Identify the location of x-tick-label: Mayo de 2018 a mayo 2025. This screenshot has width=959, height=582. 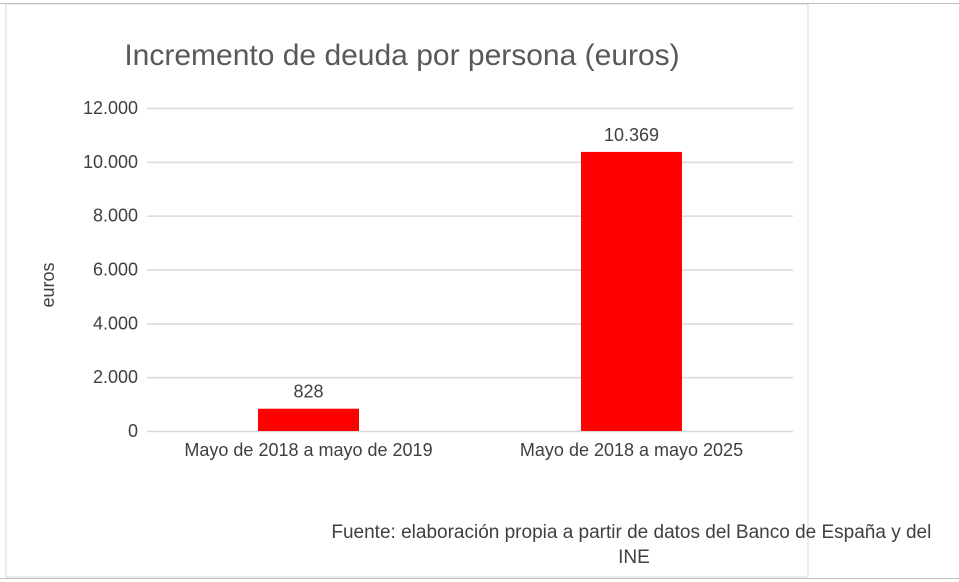
(631, 450).